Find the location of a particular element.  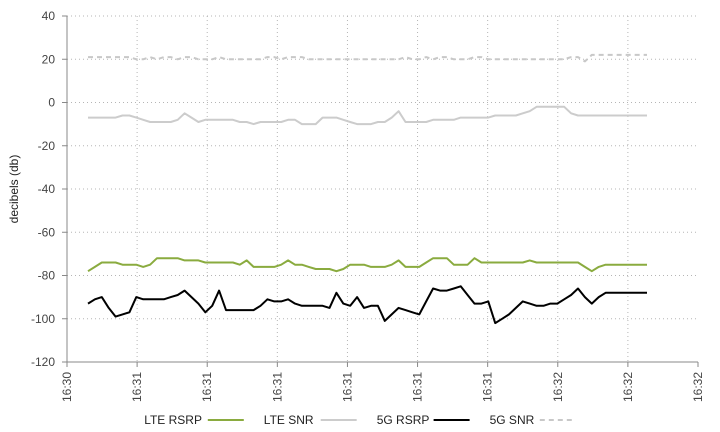

y-tick-label: -120 is located at coordinates (43, 362).